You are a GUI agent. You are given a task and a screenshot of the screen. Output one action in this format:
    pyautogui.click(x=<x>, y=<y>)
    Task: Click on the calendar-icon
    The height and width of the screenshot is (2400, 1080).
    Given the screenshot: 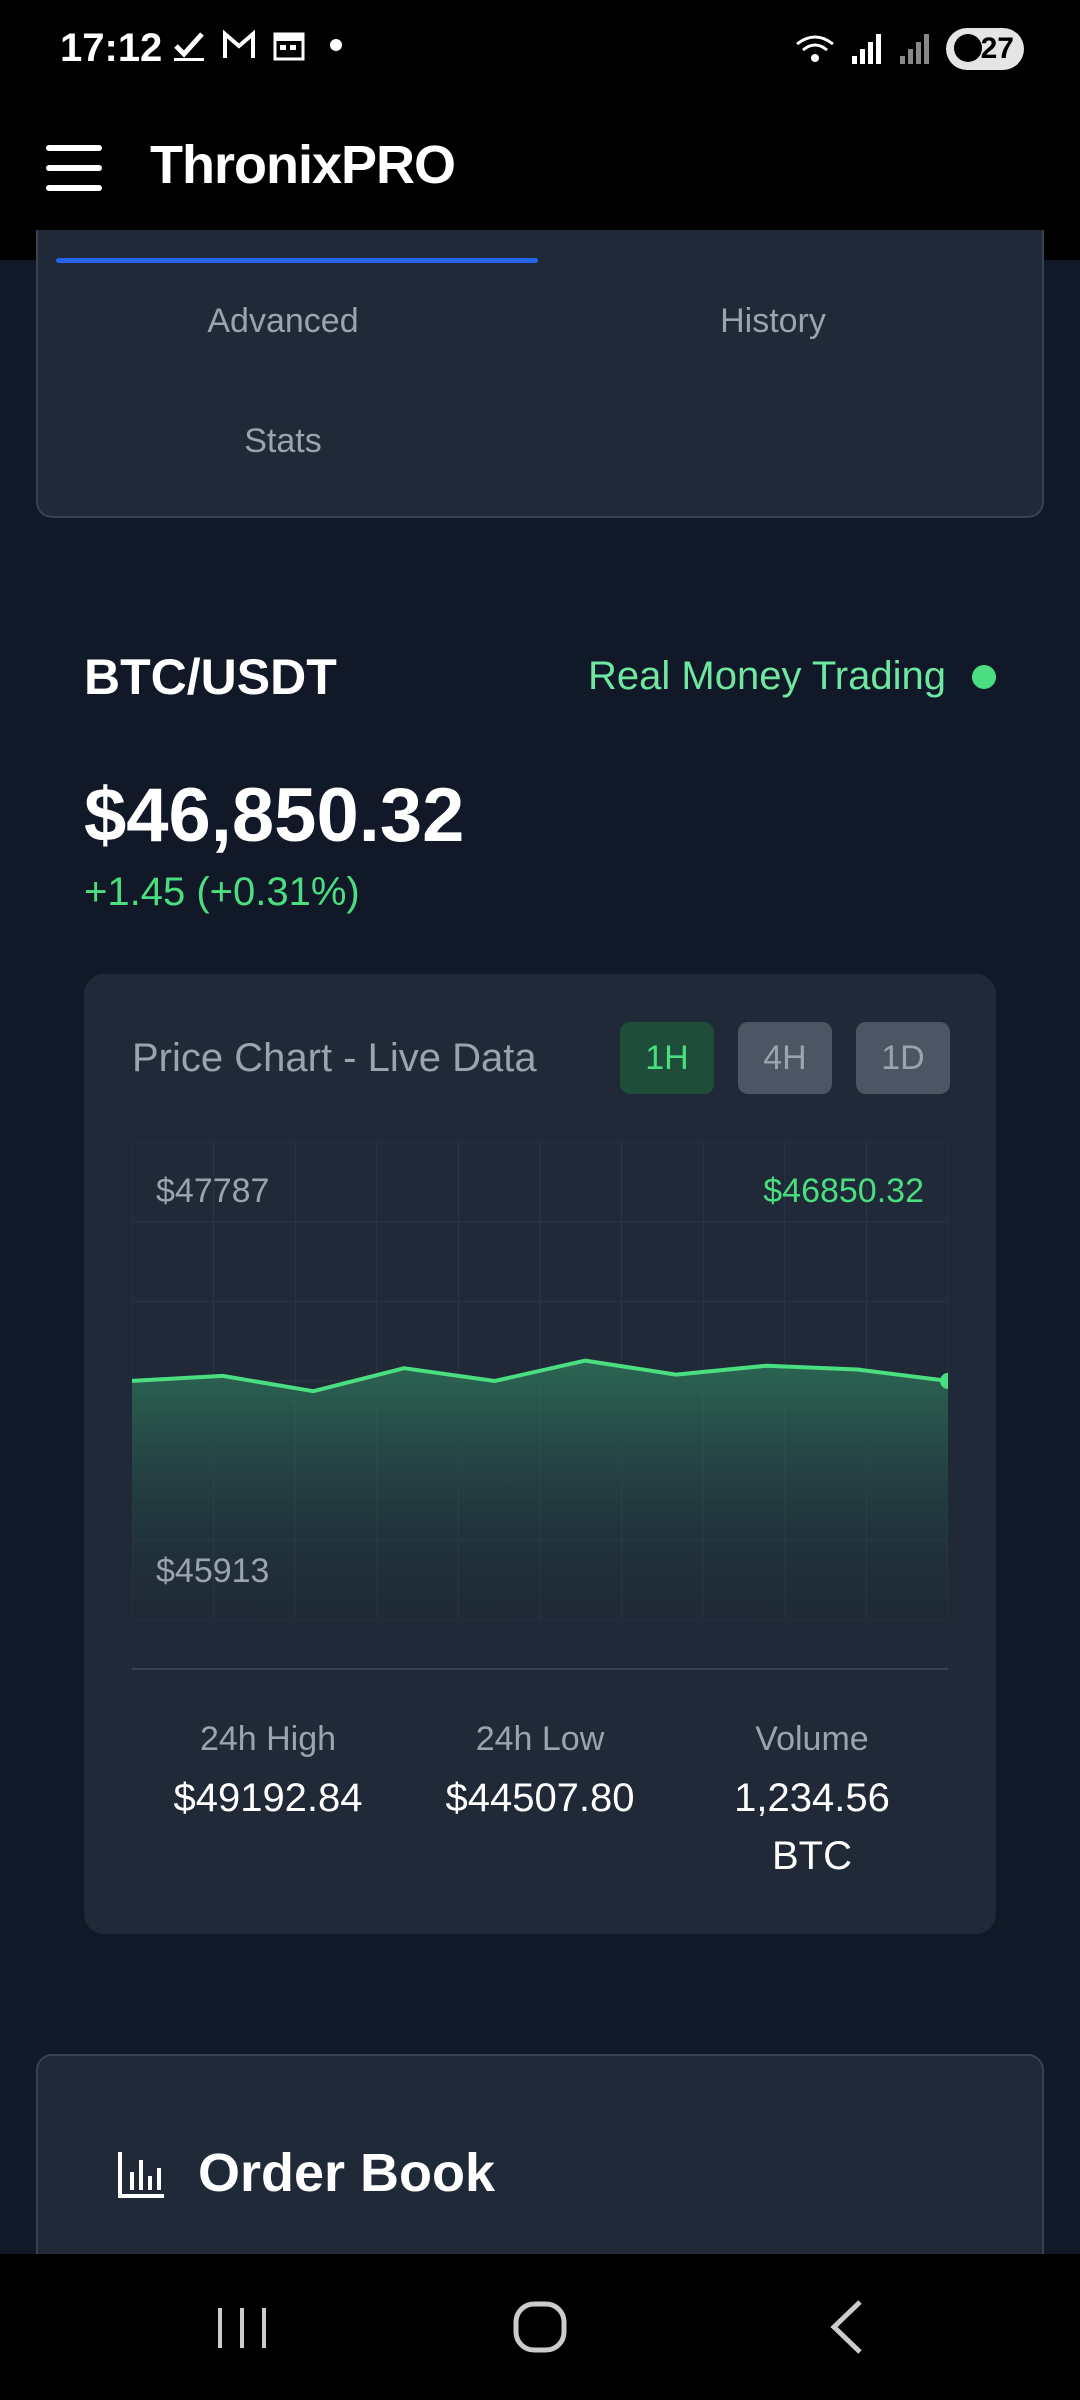 What is the action you would take?
    pyautogui.click(x=289, y=46)
    